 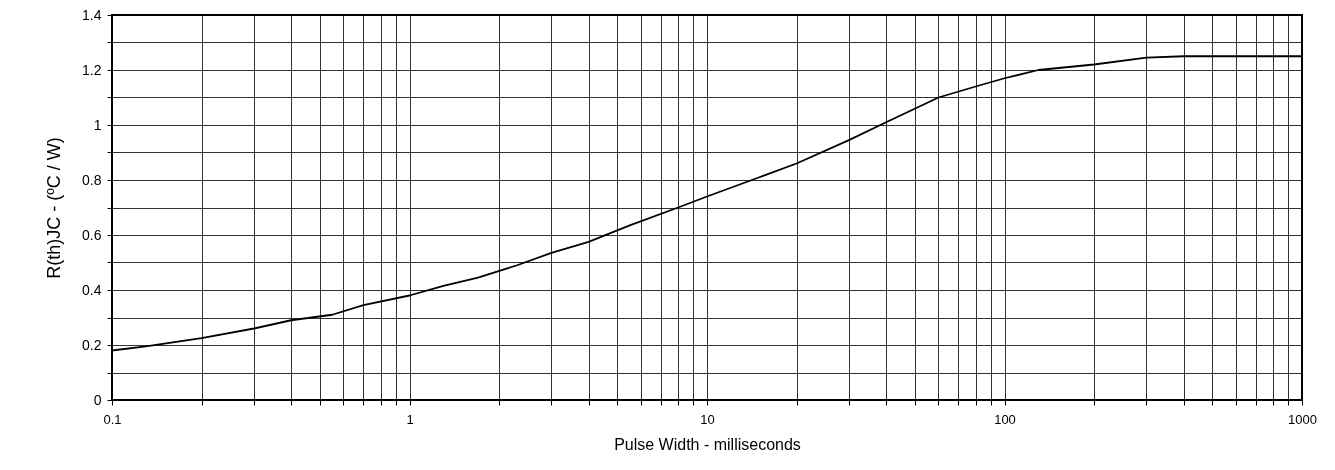 What do you see at coordinates (112, 419) in the screenshot?
I see `x-tick-label: 0.1` at bounding box center [112, 419].